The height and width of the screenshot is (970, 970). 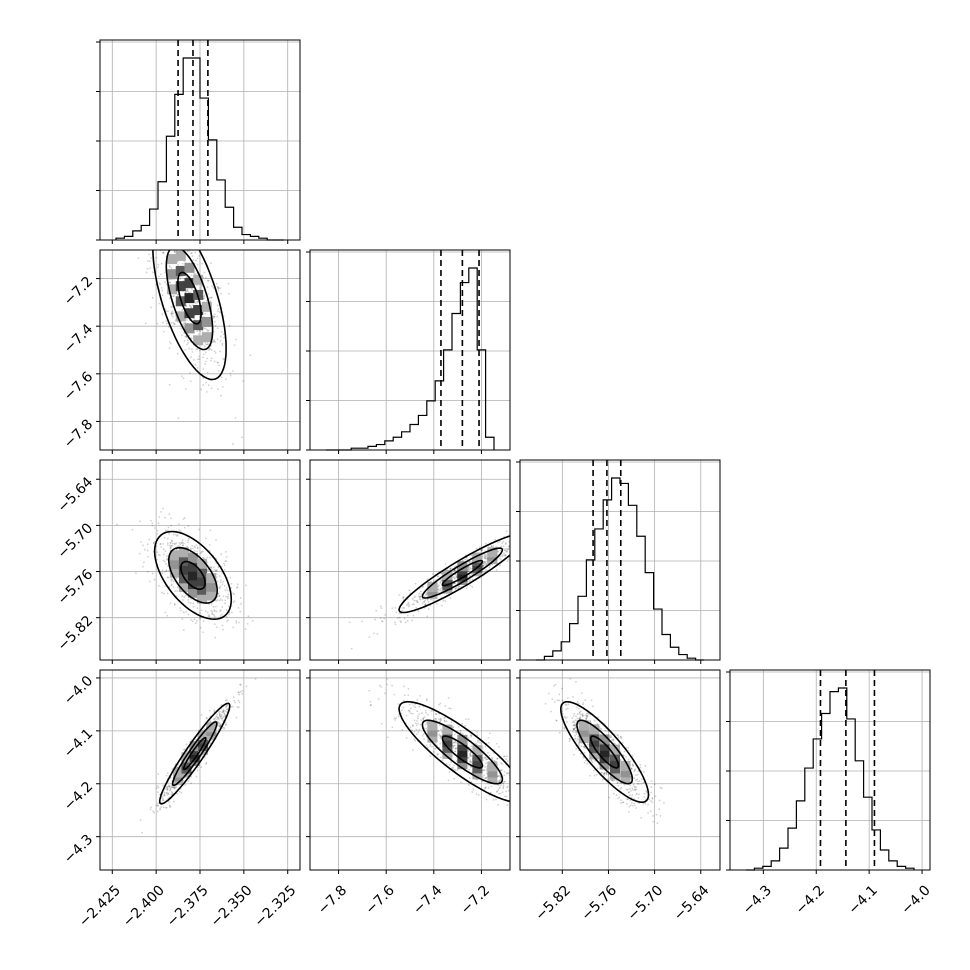 I want to click on y-tick-label: −7.8, so click(x=78, y=433).